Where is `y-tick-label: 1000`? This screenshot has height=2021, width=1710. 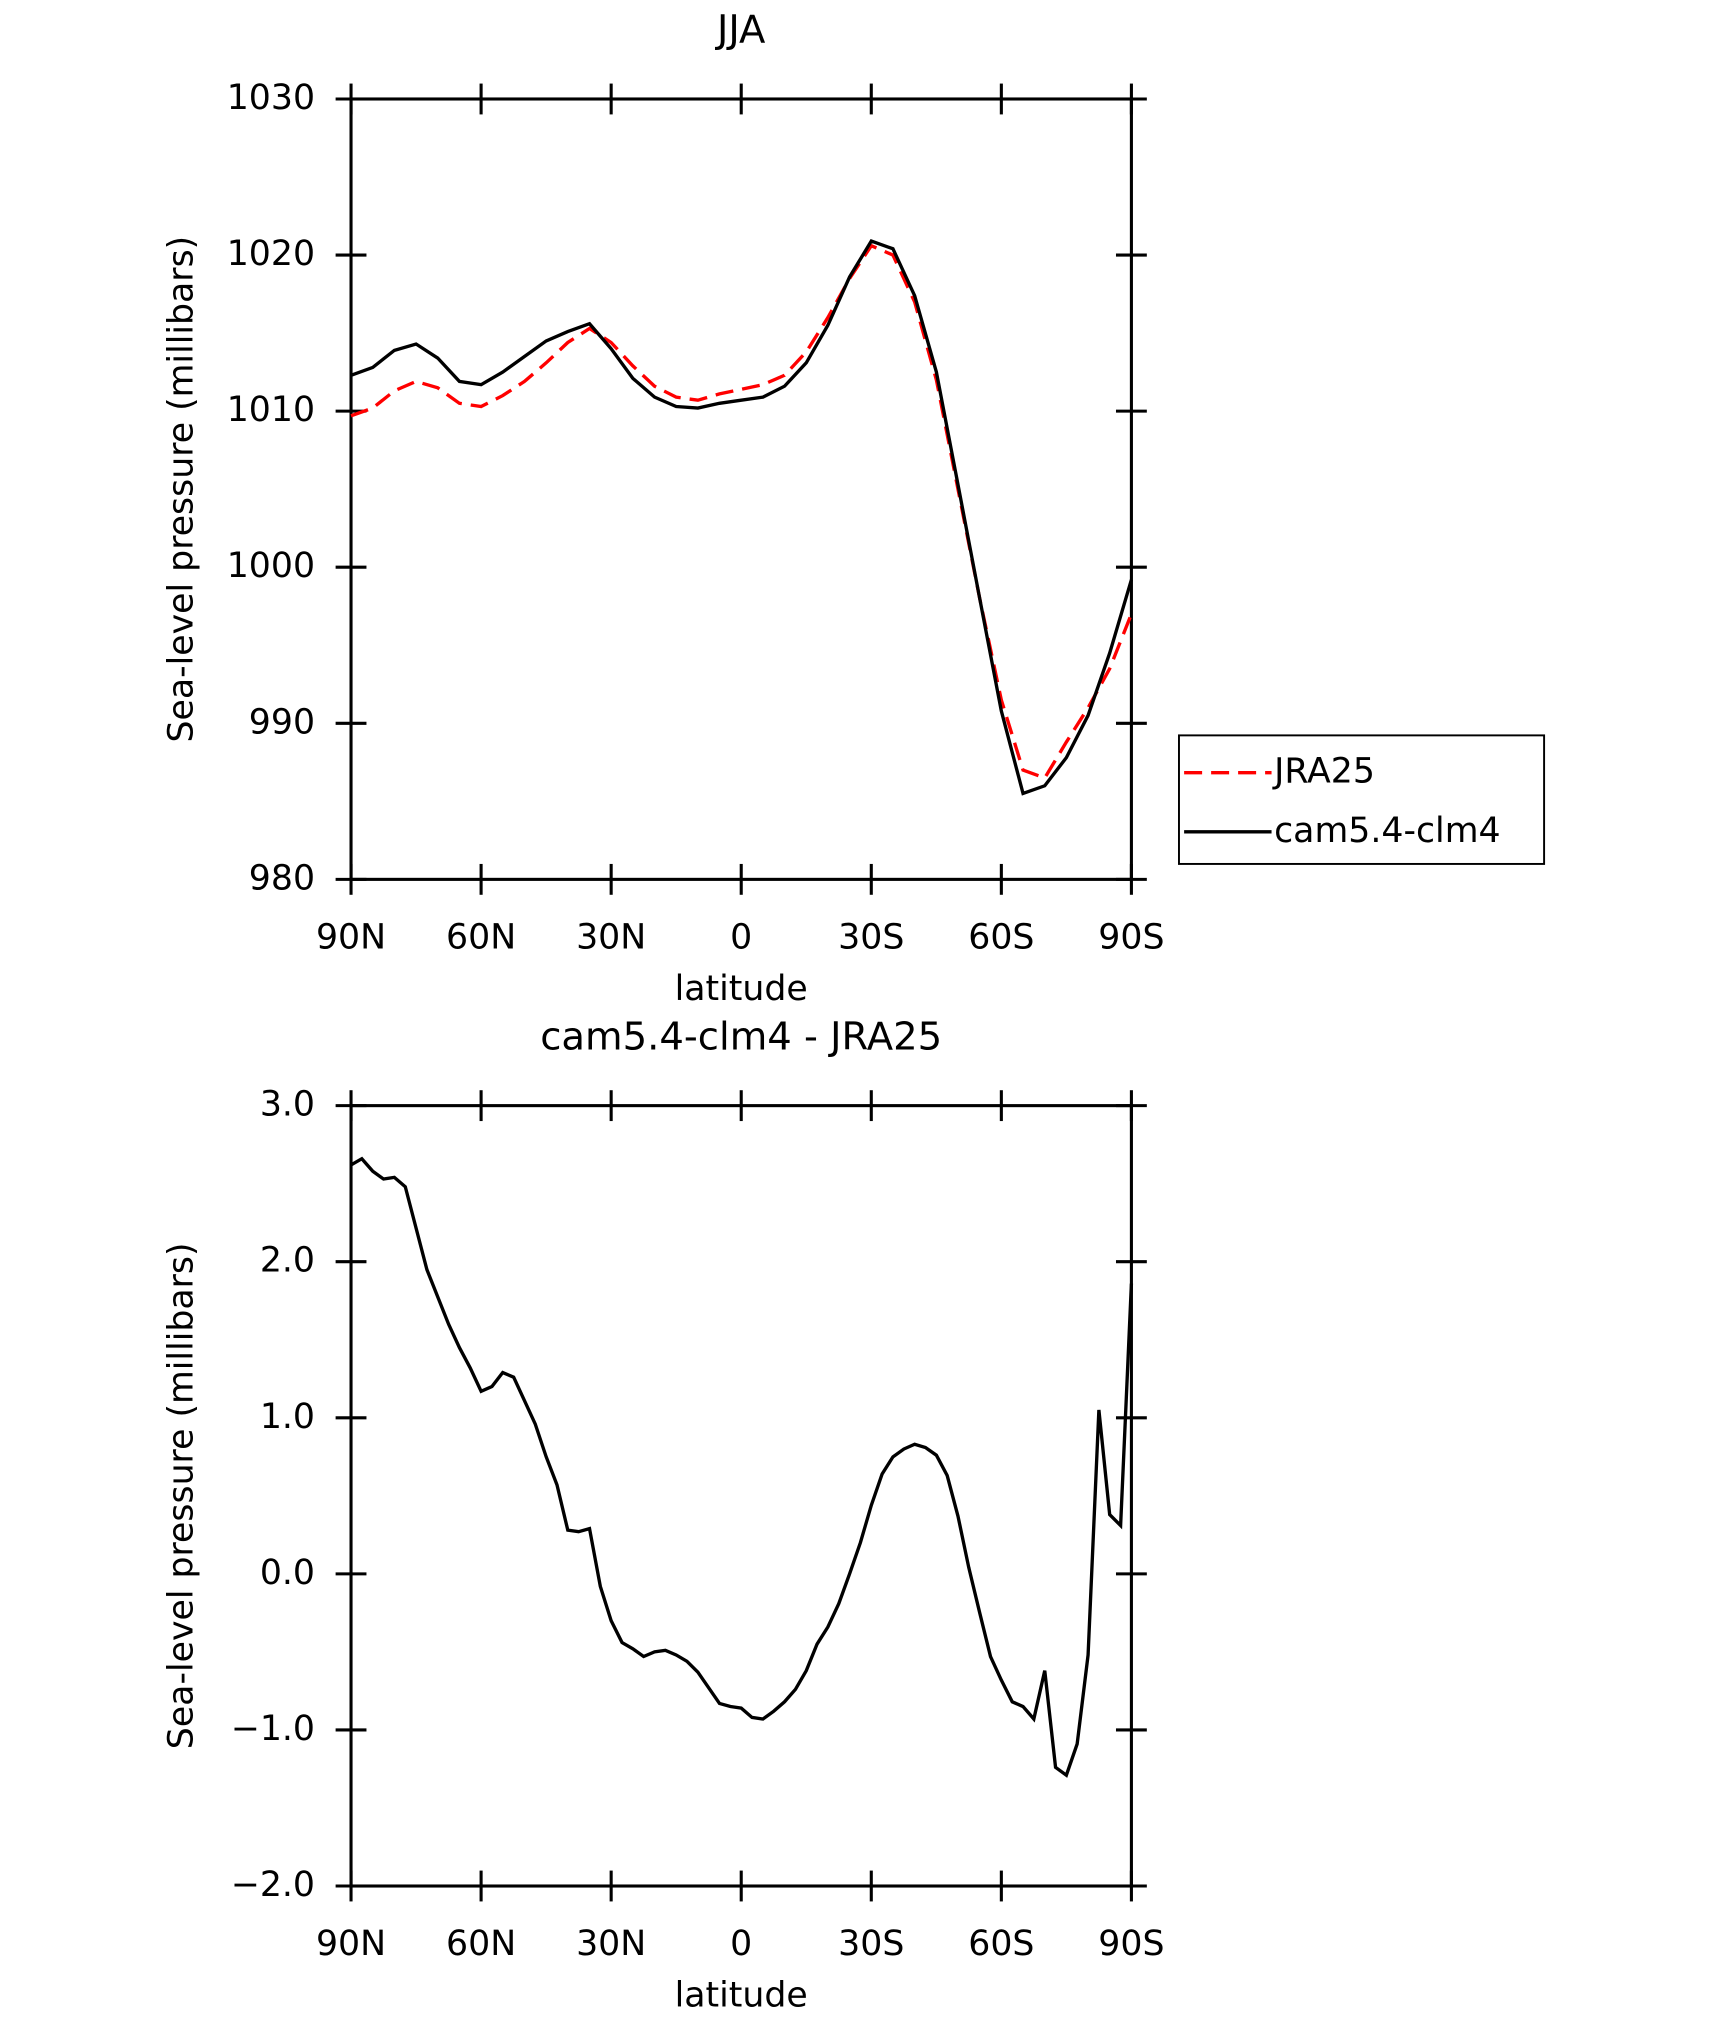 y-tick-label: 1000 is located at coordinates (271, 566).